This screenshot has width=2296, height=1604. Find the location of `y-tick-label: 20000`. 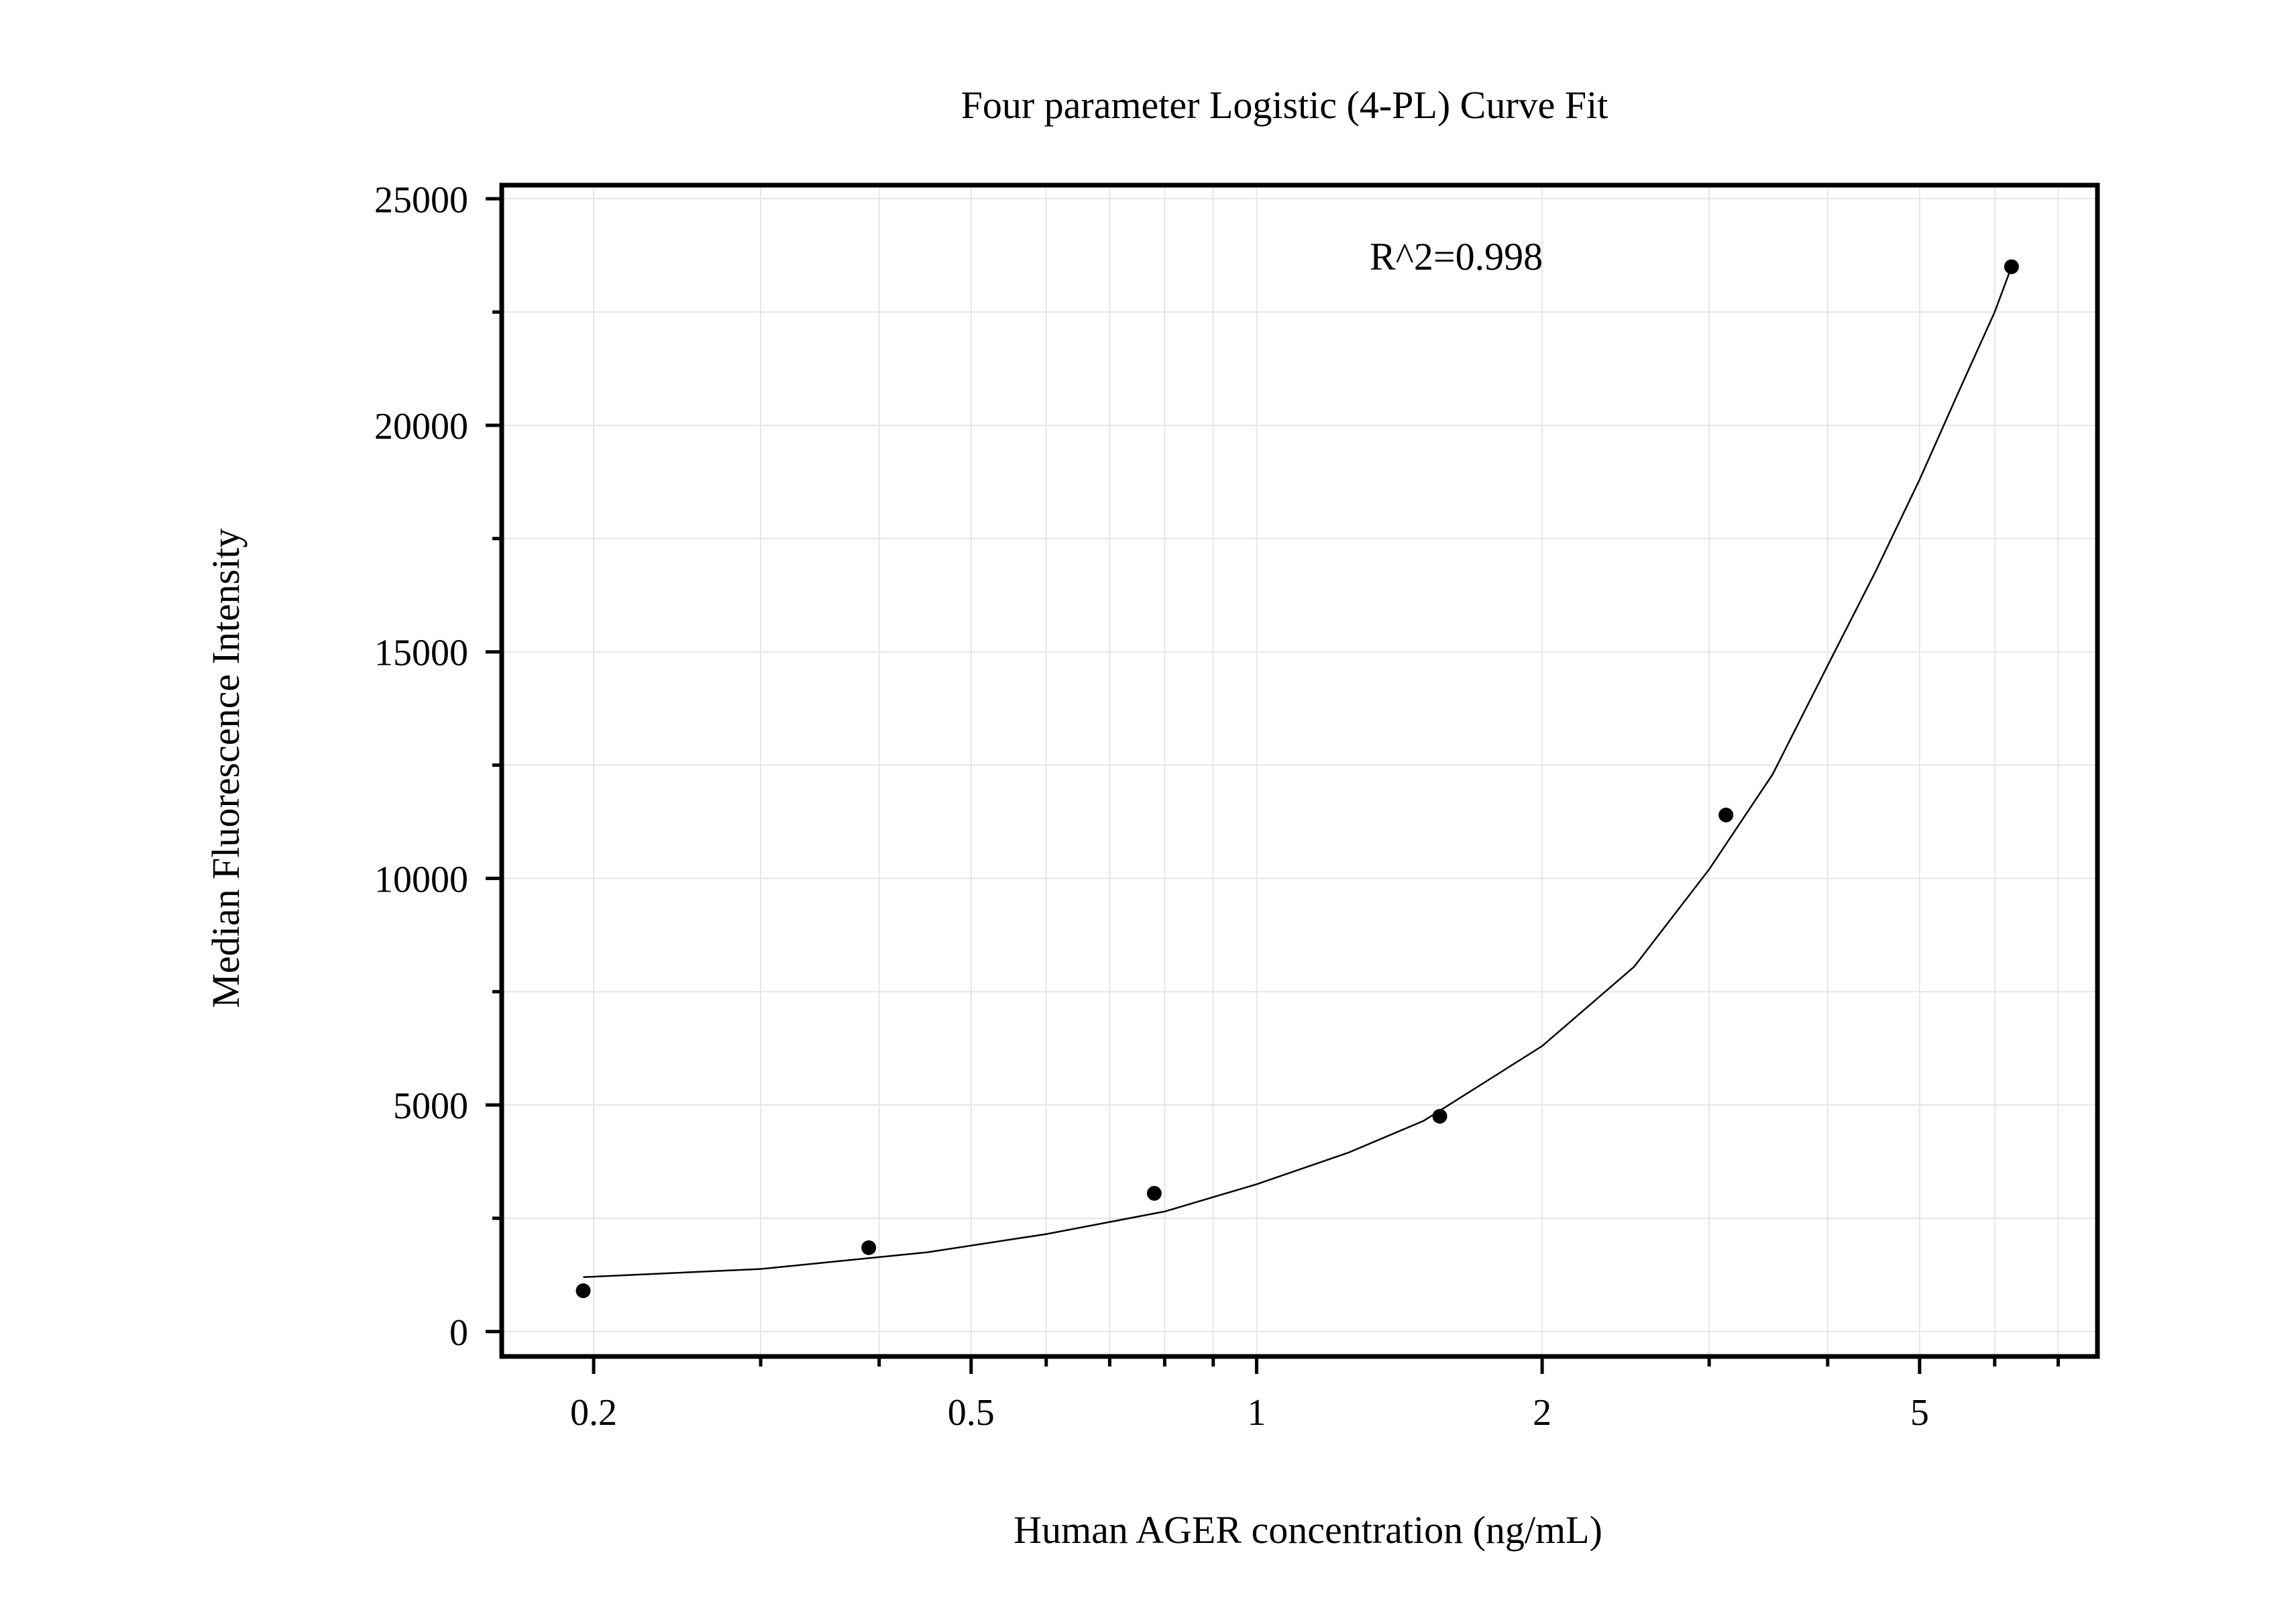

y-tick-label: 20000 is located at coordinates (421, 426).